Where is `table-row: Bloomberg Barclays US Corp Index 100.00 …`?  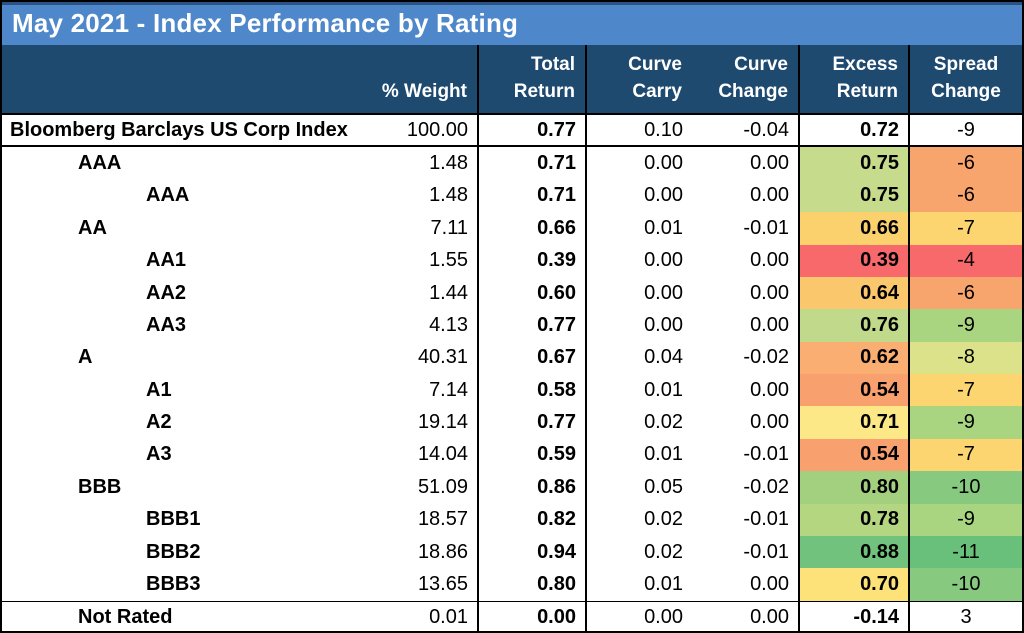
table-row: Bloomberg Barclays US Corp Index 100.00 … is located at coordinates (512, 131).